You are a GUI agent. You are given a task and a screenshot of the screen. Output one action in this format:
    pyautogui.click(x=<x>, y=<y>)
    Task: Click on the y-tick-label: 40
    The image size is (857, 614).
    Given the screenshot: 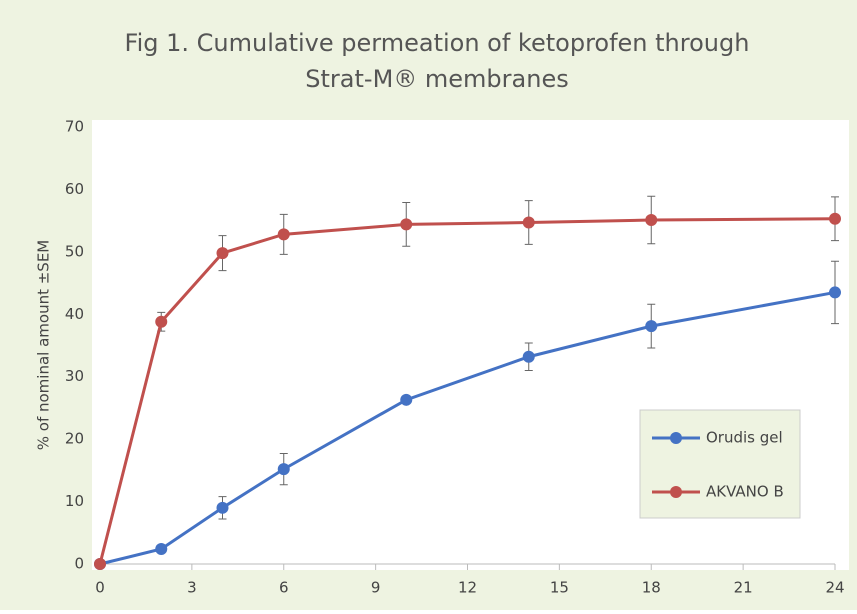 What is the action you would take?
    pyautogui.click(x=74, y=314)
    